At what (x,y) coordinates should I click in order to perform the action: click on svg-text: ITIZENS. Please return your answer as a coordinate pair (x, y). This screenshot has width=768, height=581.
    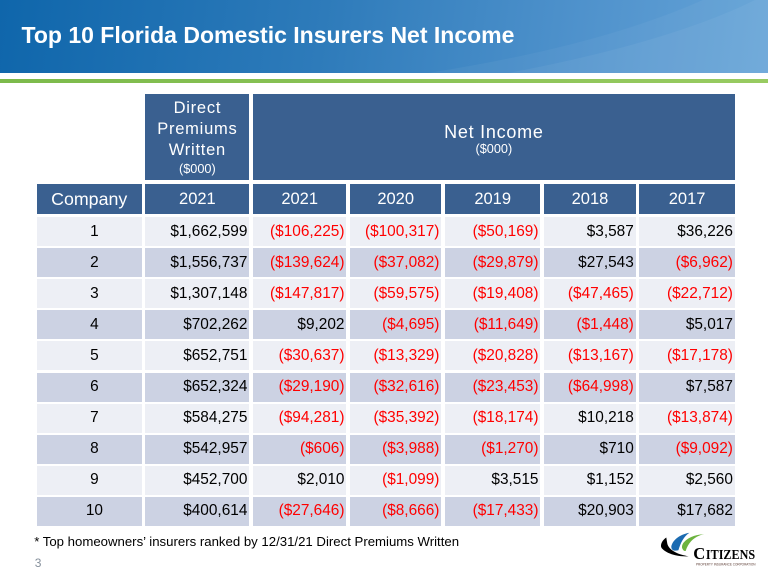
    Looking at the image, I should click on (730, 554).